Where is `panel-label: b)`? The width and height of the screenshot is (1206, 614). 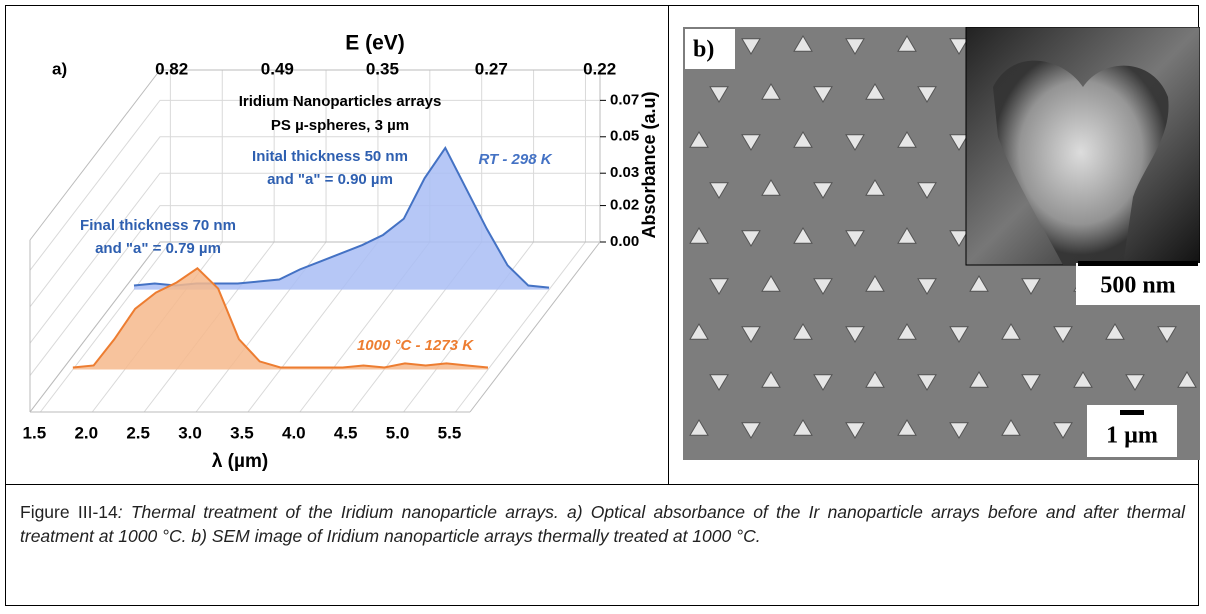
panel-label: b) is located at coordinates (703, 50).